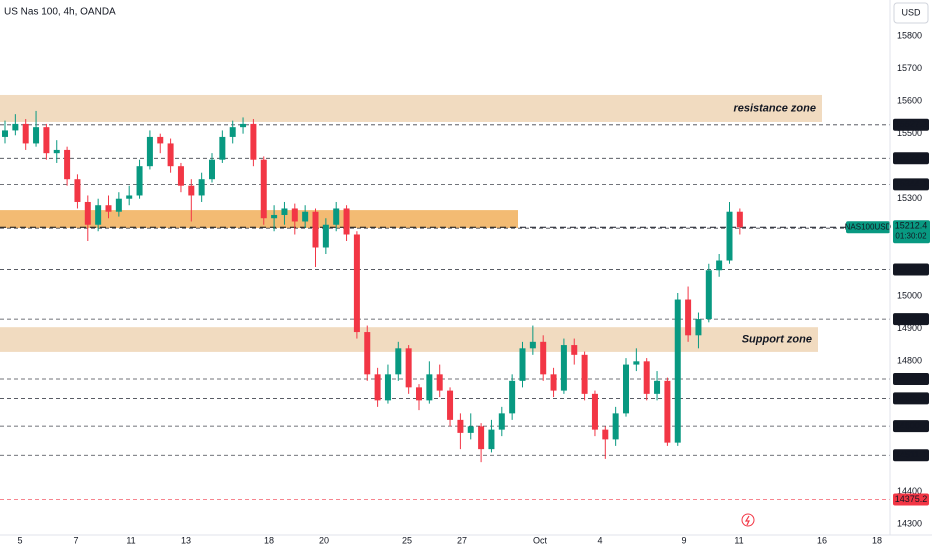 Image resolution: width=932 pixels, height=555 pixels. What do you see at coordinates (909, 491) in the screenshot?
I see `y-tick-label: 14400` at bounding box center [909, 491].